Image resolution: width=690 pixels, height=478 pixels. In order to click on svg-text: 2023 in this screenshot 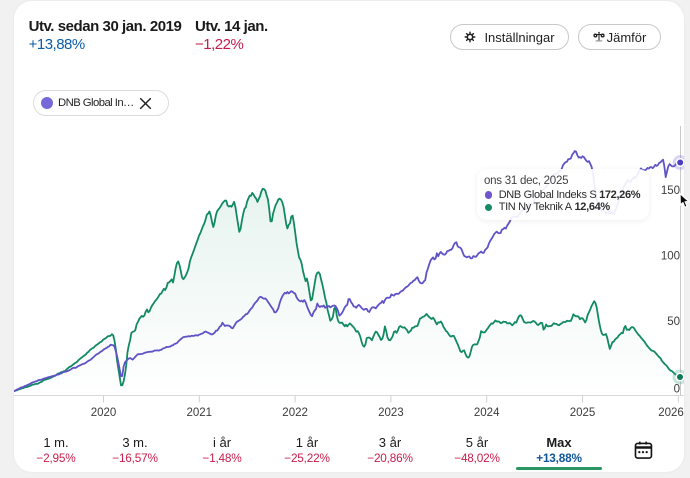, I will do `click(391, 413)`.